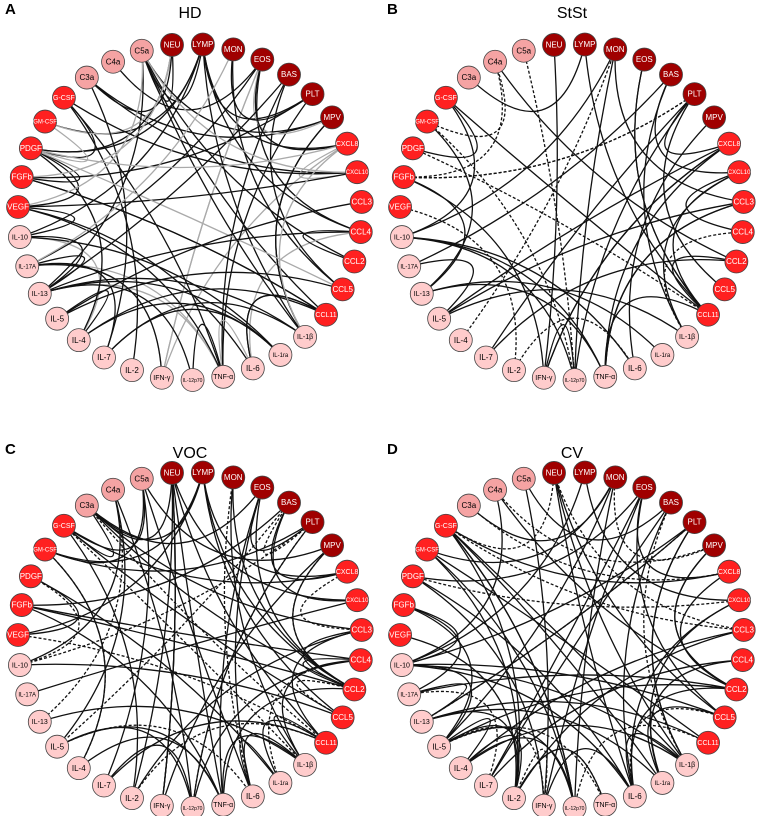 Image resolution: width=765 pixels, height=816 pixels. I want to click on node-label: BAS, so click(671, 502).